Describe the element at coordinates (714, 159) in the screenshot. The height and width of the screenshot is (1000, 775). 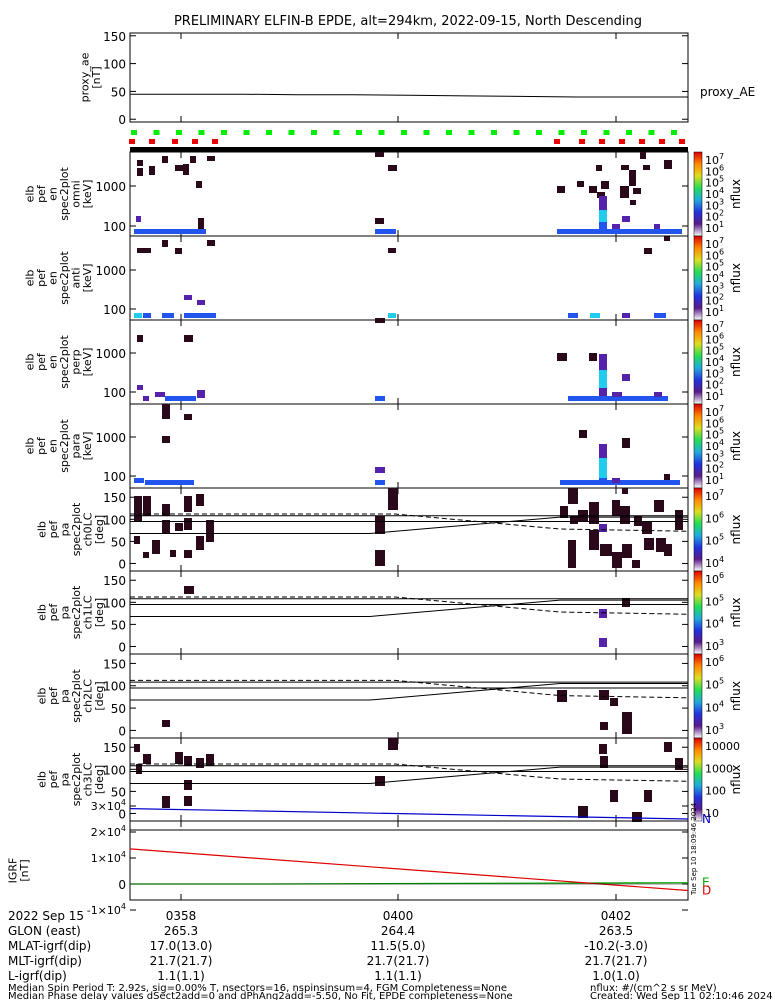
I see `colorbar-tick-label: 10⁷` at that location.